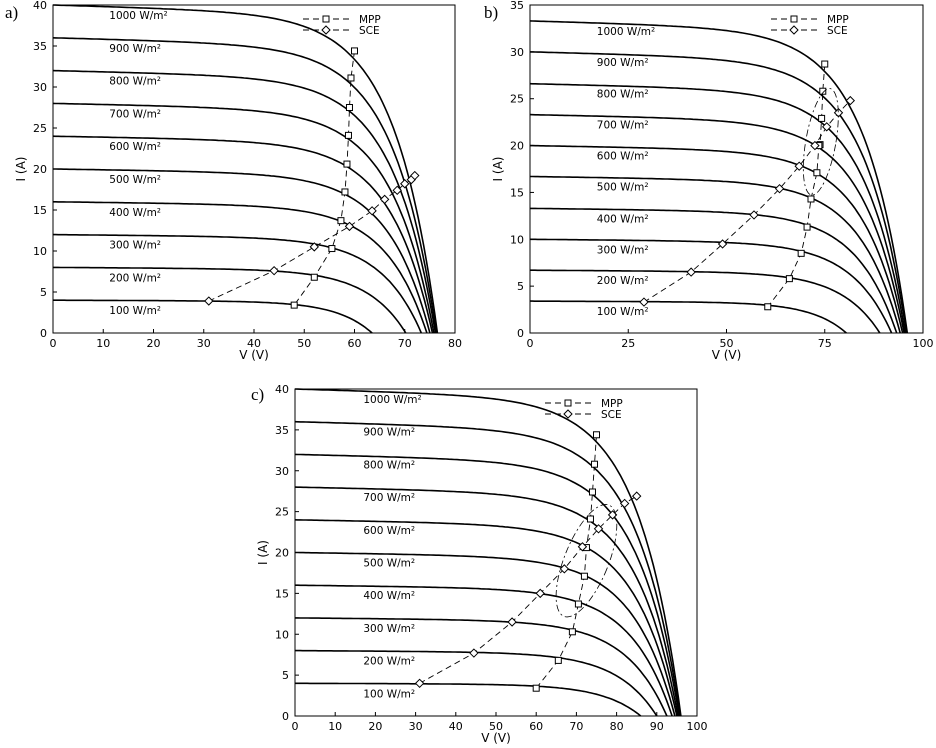  Describe the element at coordinates (568, 414) in the screenshot. I see `legend-diamond-marker` at that location.